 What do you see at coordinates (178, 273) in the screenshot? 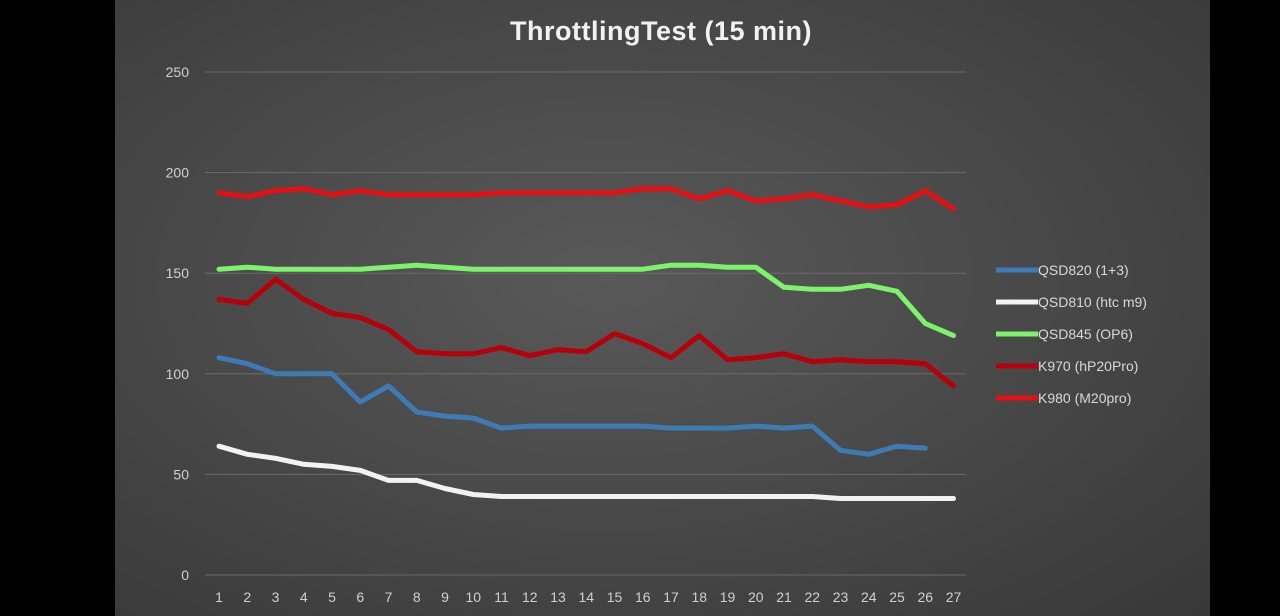
I see `y-tick-label: 150` at bounding box center [178, 273].